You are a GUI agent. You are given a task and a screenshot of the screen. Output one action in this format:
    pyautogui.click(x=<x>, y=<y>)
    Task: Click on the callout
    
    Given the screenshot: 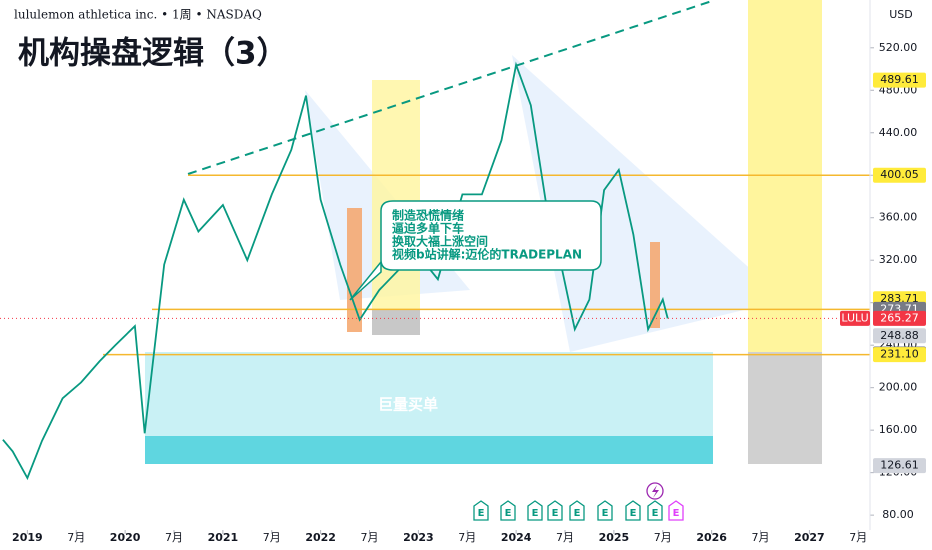 What is the action you would take?
    pyautogui.click(x=475, y=250)
    